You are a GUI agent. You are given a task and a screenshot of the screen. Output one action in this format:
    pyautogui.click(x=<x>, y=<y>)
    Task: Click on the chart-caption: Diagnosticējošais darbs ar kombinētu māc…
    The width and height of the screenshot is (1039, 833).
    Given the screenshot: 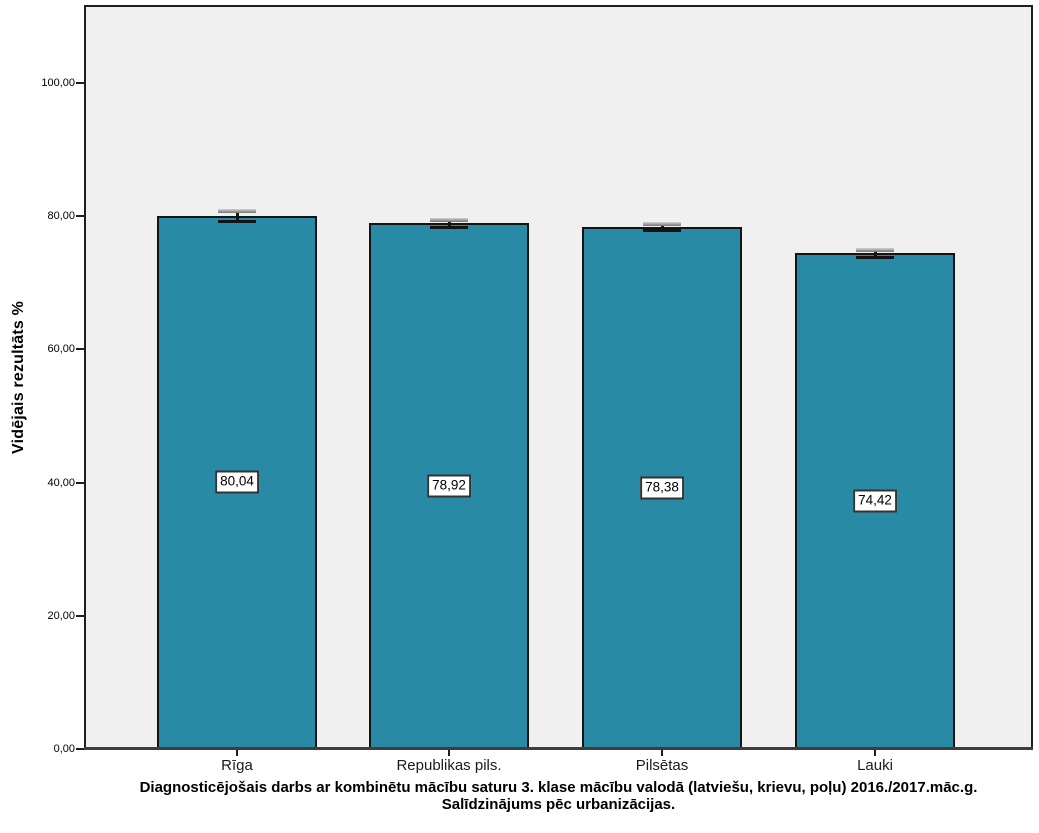 What is the action you would take?
    pyautogui.click(x=558, y=796)
    